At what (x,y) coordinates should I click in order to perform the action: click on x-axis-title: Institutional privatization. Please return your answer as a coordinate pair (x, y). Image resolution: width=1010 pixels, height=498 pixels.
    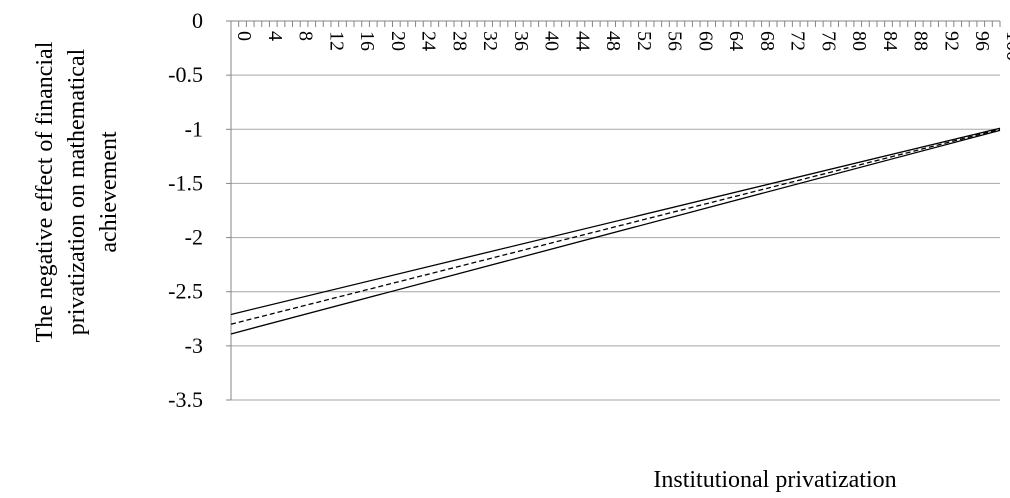
    Looking at the image, I should click on (774, 480).